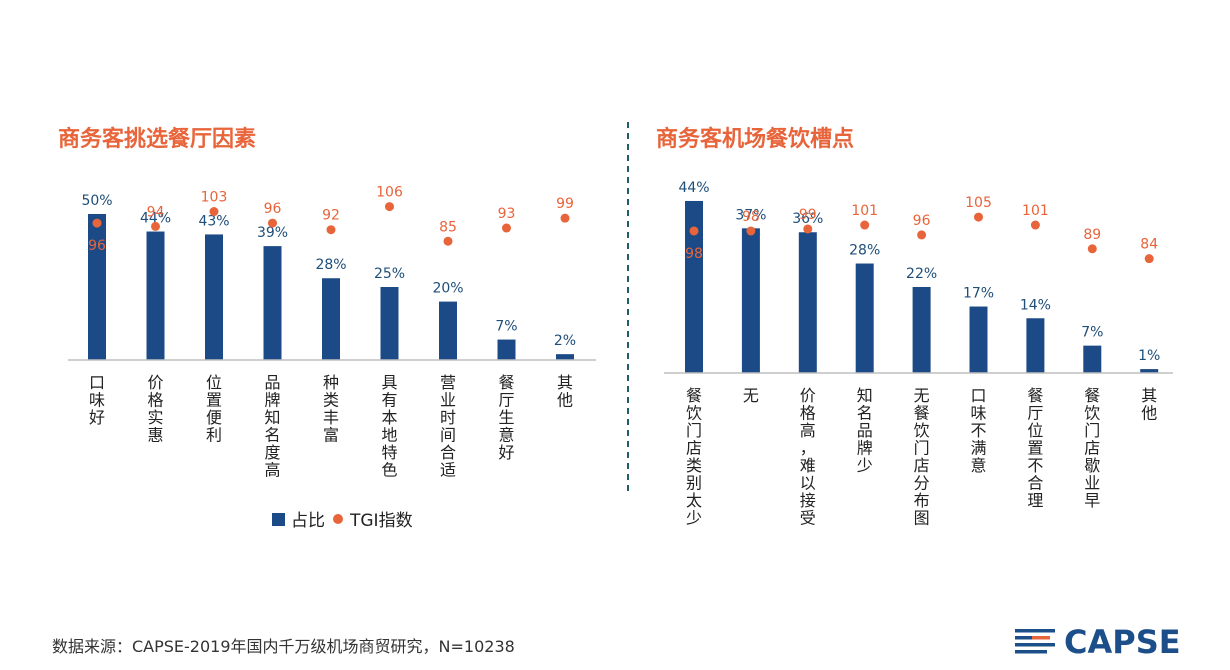 This screenshot has height=670, width=1230. Describe the element at coordinates (272, 452) in the screenshot. I see `svg-text: 度` at that location.